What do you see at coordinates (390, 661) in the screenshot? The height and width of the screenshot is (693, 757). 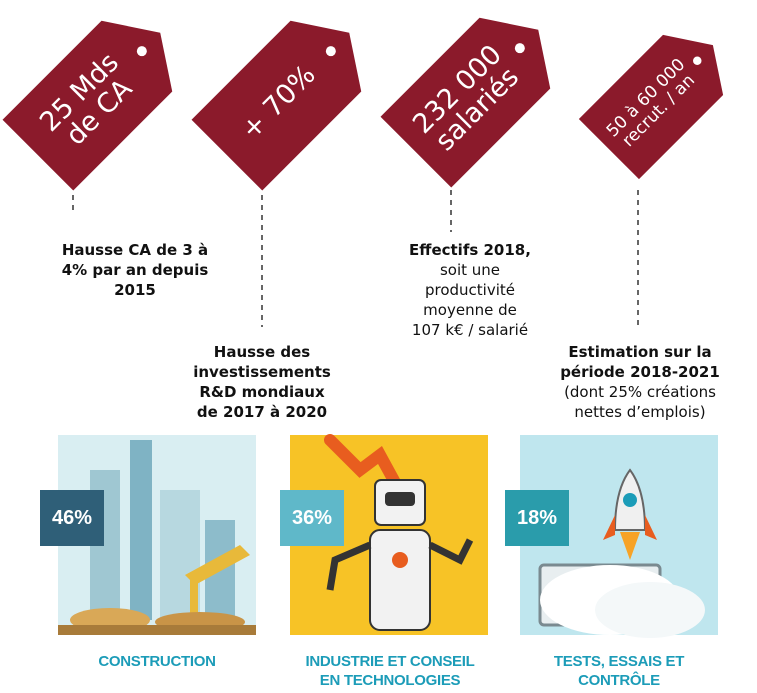 I see `text-line: INDUSTRIE ET CONSEIL` at bounding box center [390, 661].